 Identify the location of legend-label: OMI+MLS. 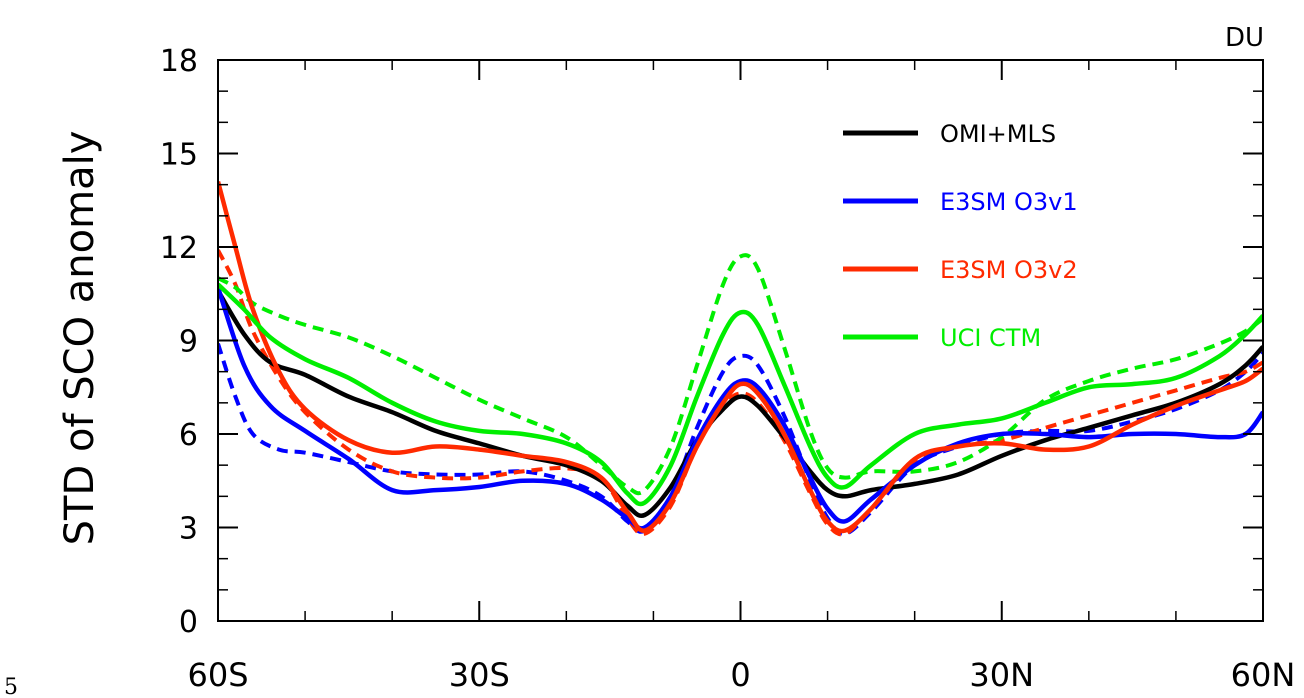
(998, 134).